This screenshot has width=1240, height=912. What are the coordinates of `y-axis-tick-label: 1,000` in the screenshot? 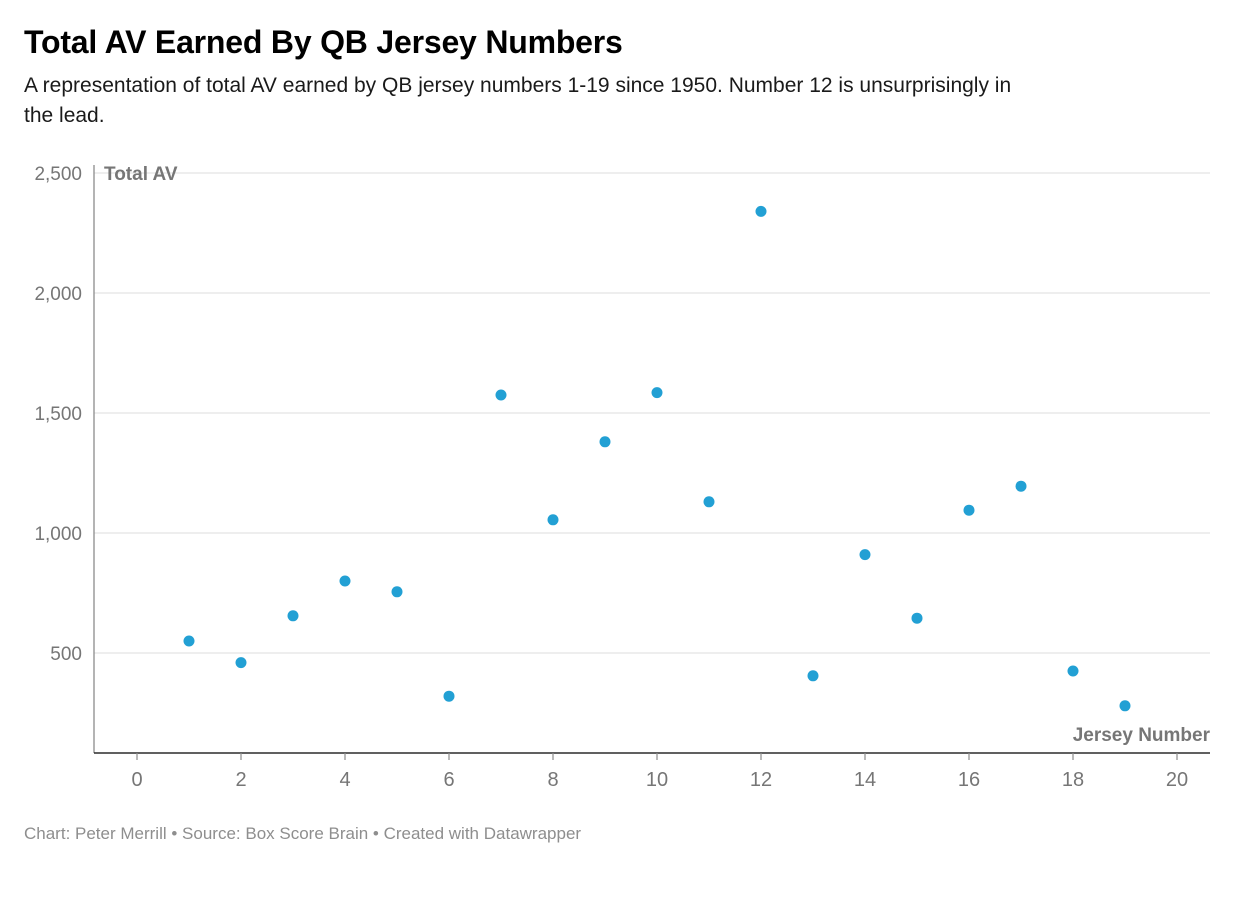 It's located at (58, 534).